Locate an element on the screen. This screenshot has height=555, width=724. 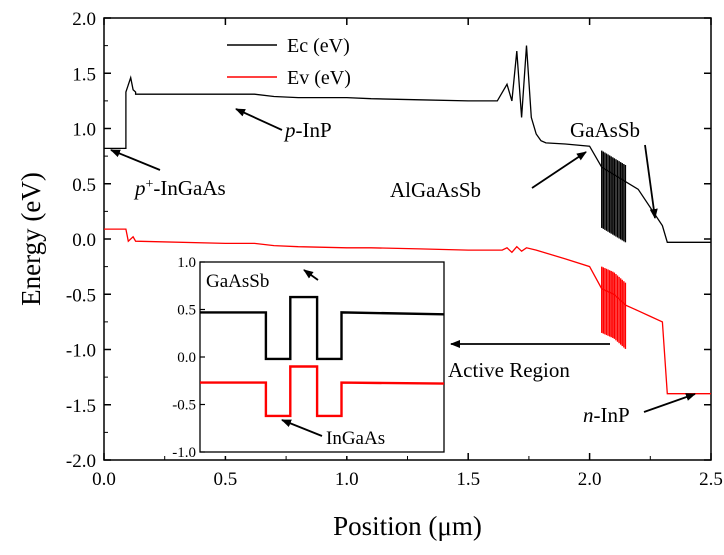
x-tick-label: 2.0 is located at coordinates (590, 479).